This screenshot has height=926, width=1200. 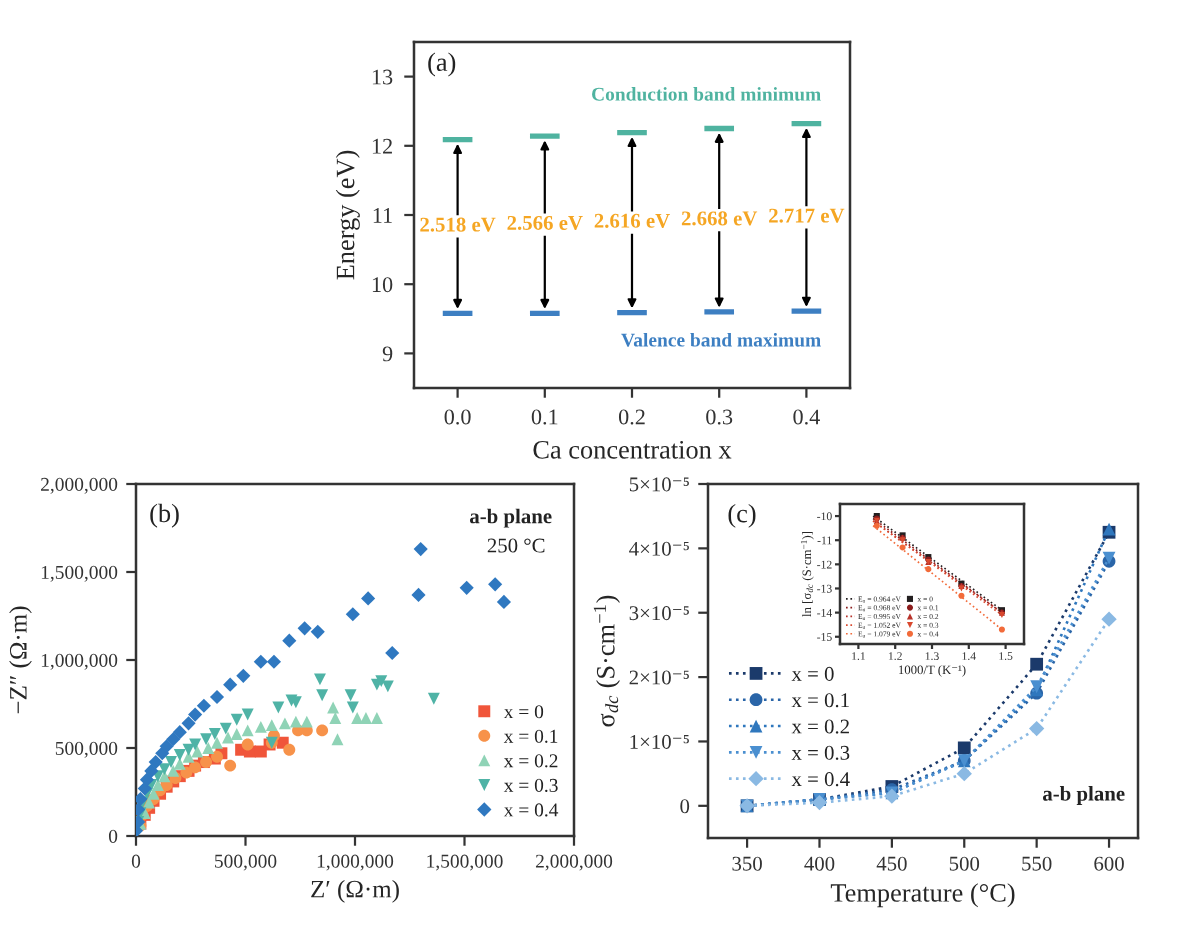 What do you see at coordinates (964, 863) in the screenshot?
I see `x-tick-label: 500` at bounding box center [964, 863].